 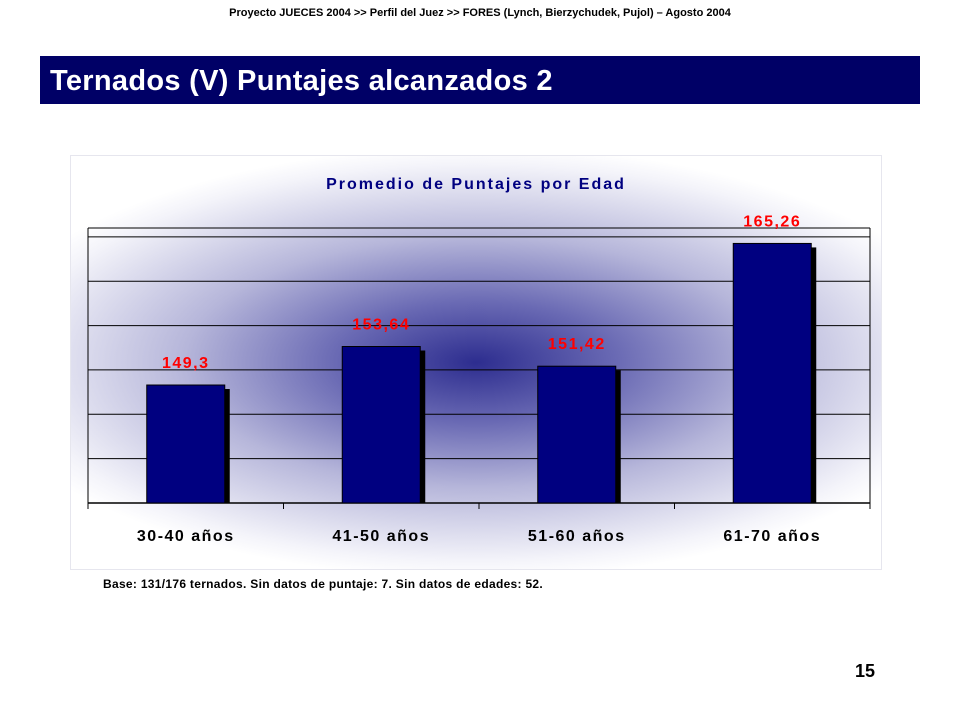 What do you see at coordinates (577, 344) in the screenshot?
I see `data-label: 151,42` at bounding box center [577, 344].